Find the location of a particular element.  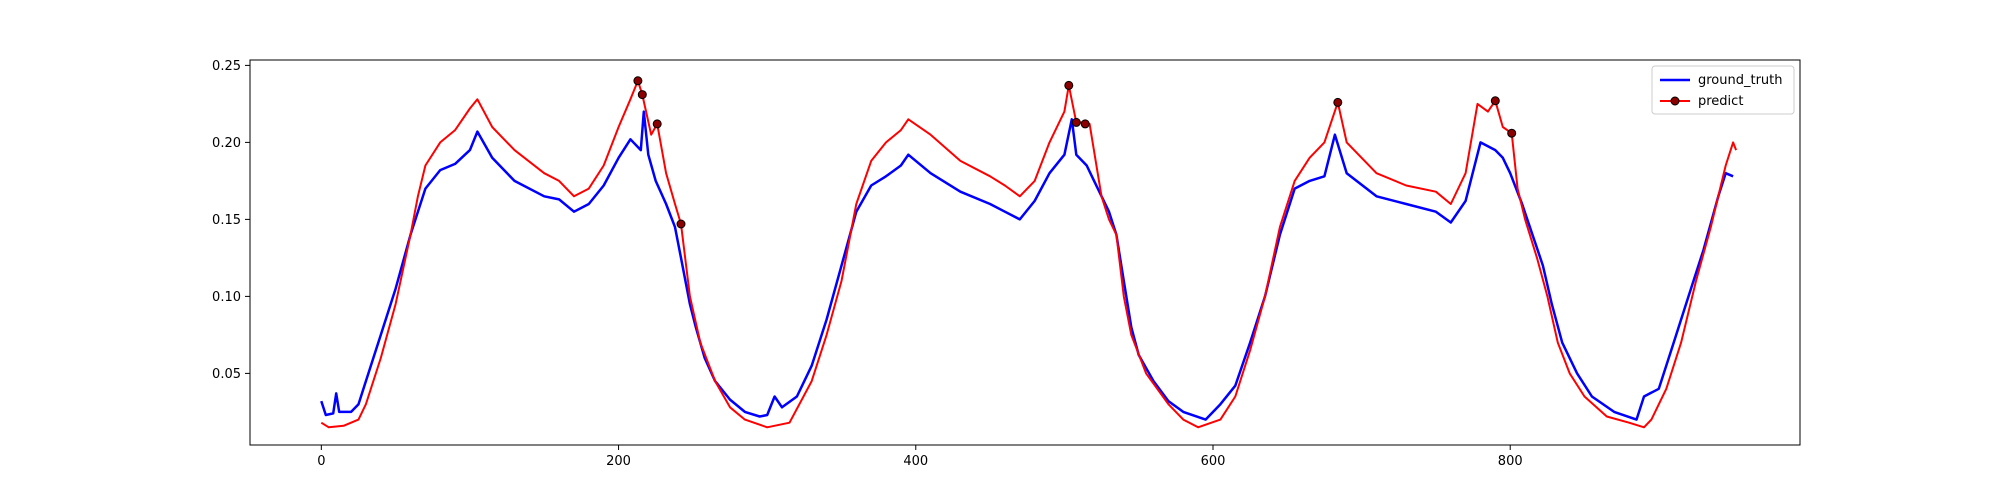

y-tick-label: 0.15 is located at coordinates (226, 220).